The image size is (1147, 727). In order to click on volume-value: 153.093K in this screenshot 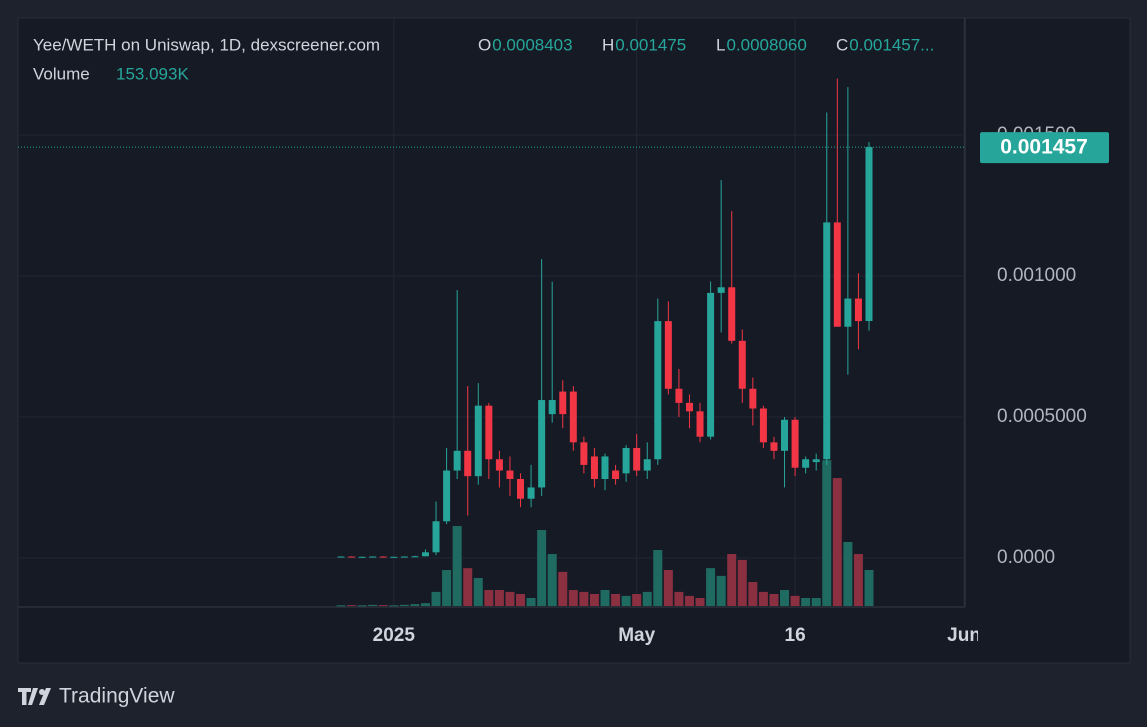, I will do `click(152, 73)`.